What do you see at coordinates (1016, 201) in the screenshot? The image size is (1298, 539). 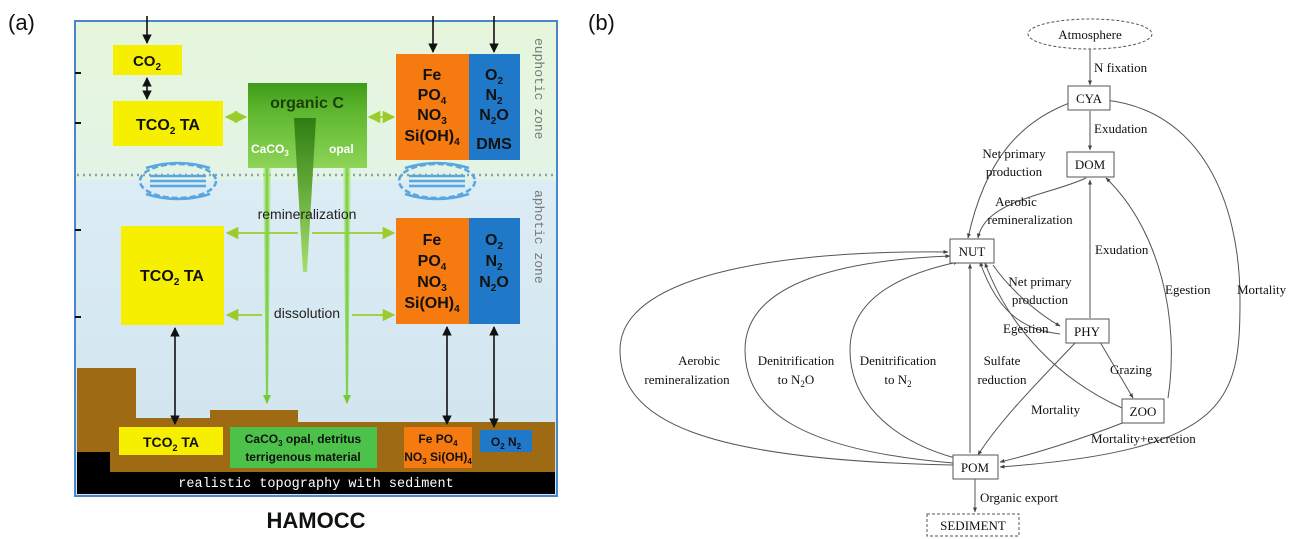 I see `edge-aerobic1-line1: Aerobic` at bounding box center [1016, 201].